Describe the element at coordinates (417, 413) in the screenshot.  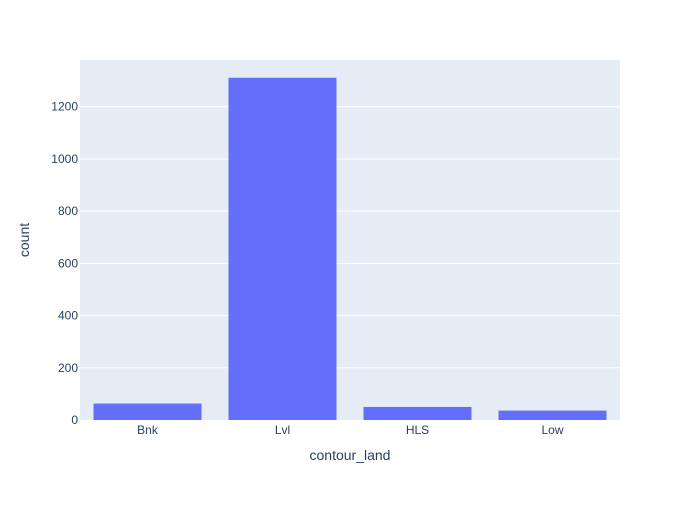
I see `bar-hls` at that location.